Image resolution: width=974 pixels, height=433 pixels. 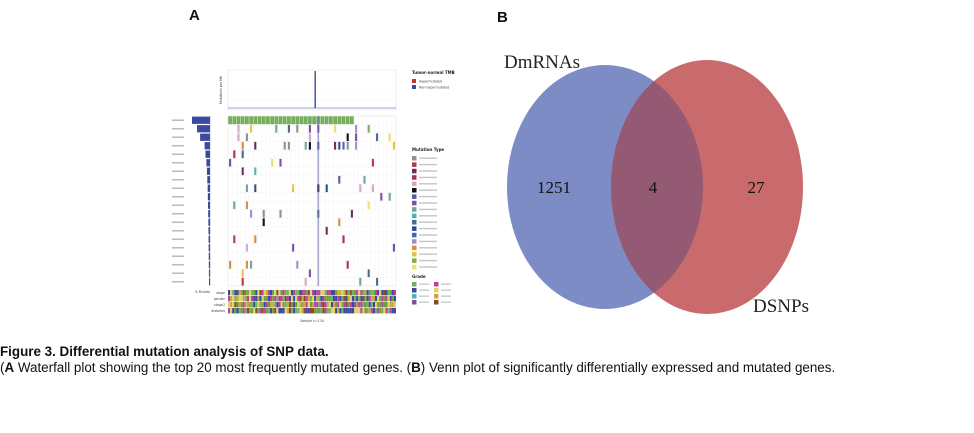 What do you see at coordinates (419, 276) in the screenshot?
I see `legend-title-grade: Grade` at bounding box center [419, 276].